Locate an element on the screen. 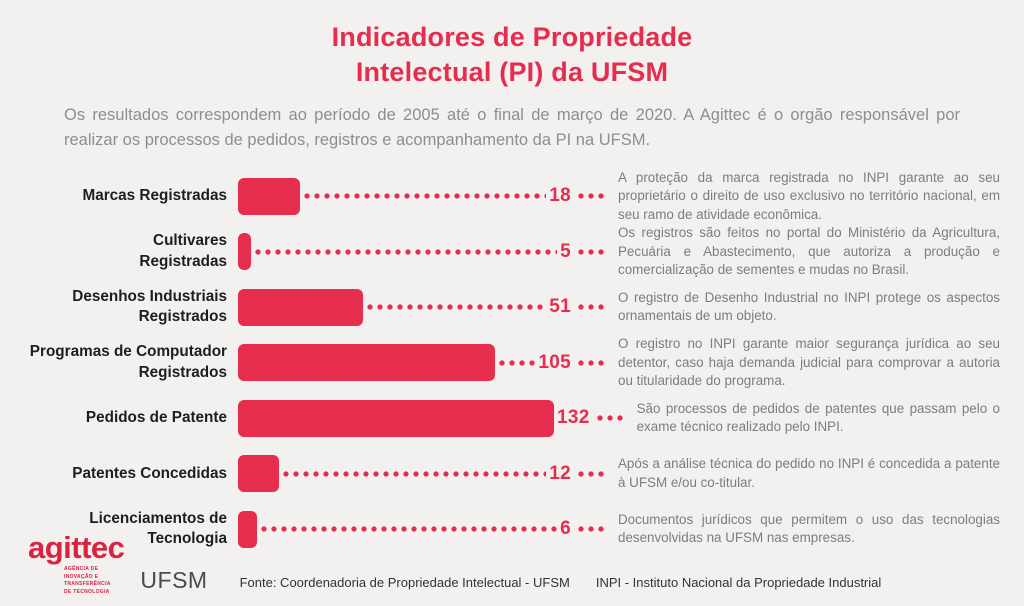 This screenshot has width=1024, height=606. ufsm-logo: UFSM is located at coordinates (174, 580).